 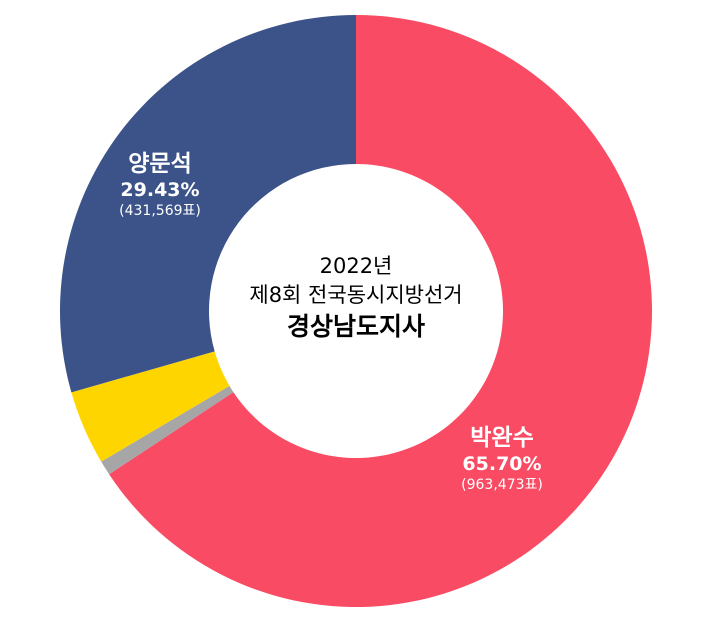 What do you see at coordinates (355, 326) in the screenshot?
I see `title-office: 경상남도지사` at bounding box center [355, 326].